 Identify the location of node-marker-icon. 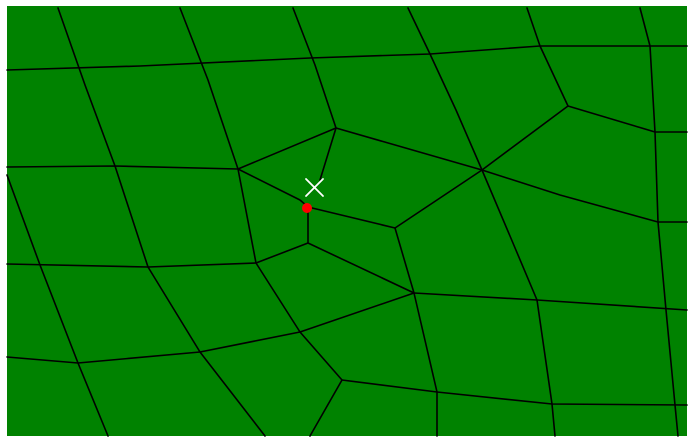
(307, 208).